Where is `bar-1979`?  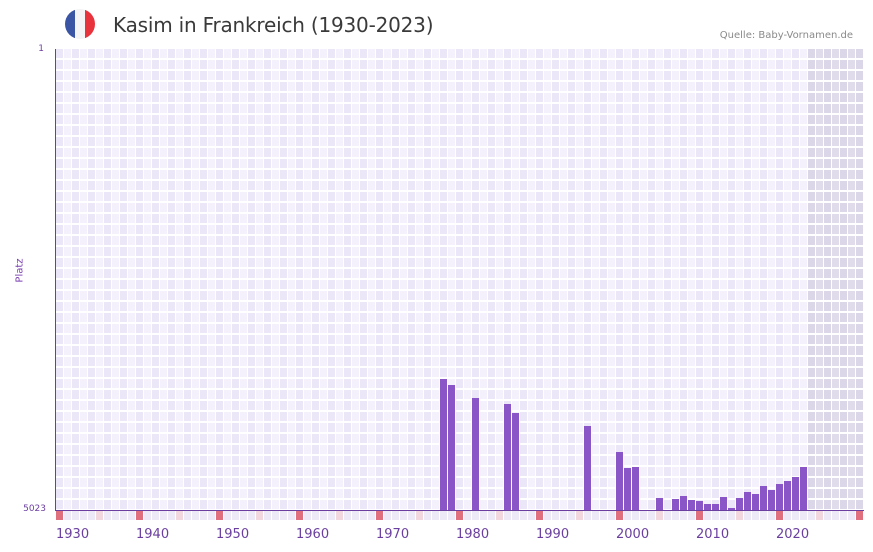
bar-1979 is located at coordinates (451, 447).